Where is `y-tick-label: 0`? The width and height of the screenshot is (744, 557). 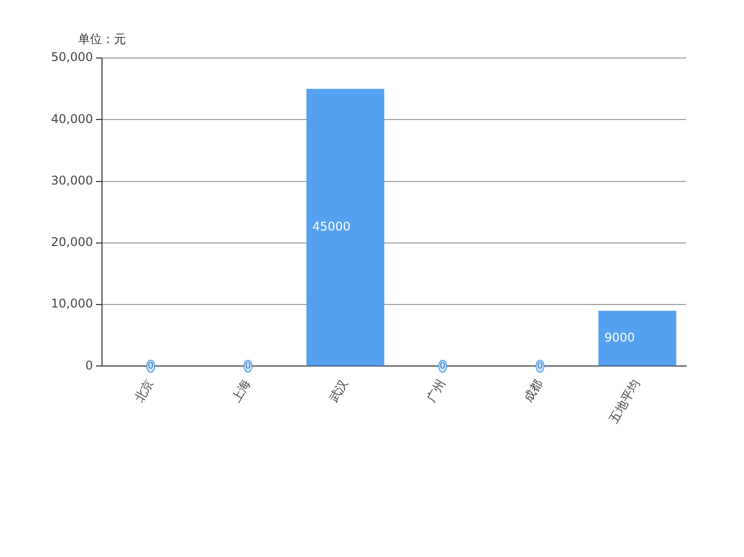 y-tick-label: 0 is located at coordinates (89, 365).